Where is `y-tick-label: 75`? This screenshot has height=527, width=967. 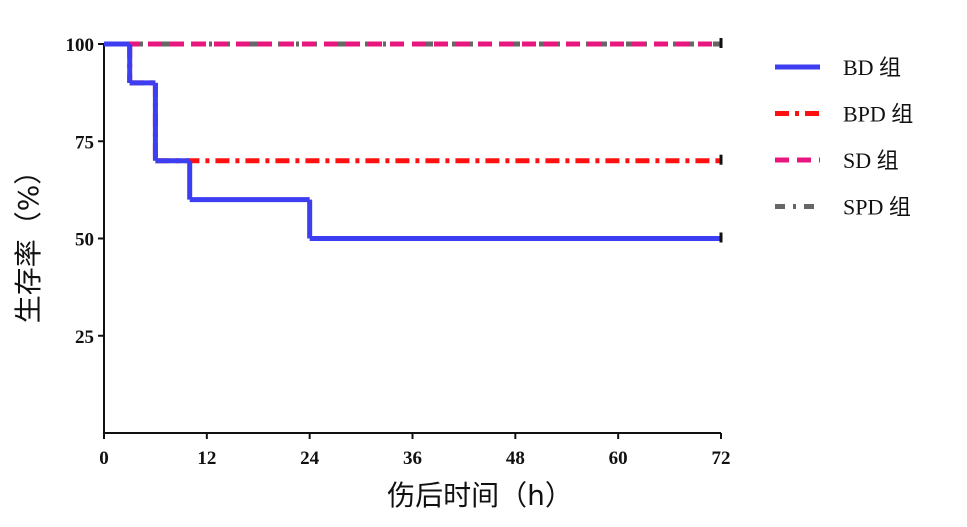
y-tick-label: 75 is located at coordinates (84, 142).